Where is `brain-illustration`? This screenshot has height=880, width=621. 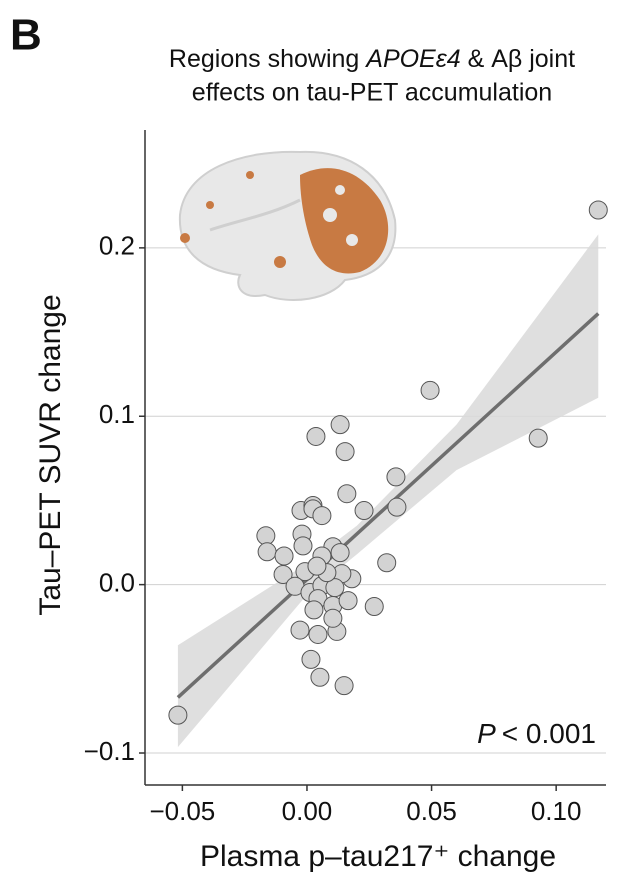 brain-illustration is located at coordinates (287, 225).